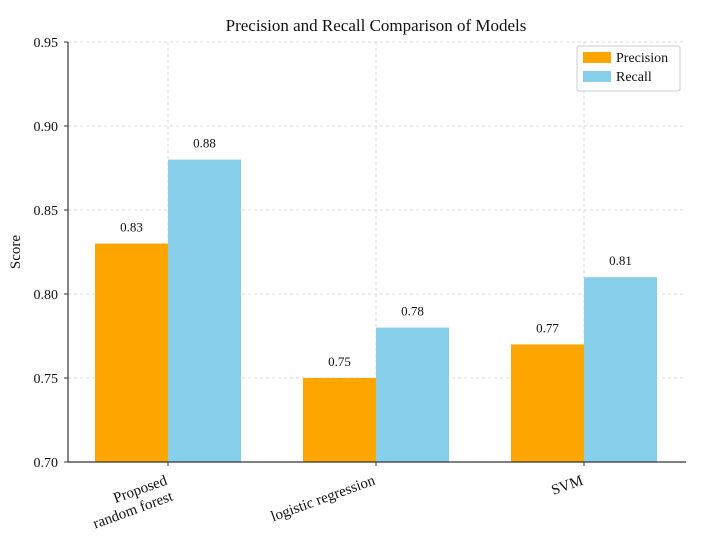  What do you see at coordinates (620, 260) in the screenshot?
I see `bar-value-label: 0.81` at bounding box center [620, 260].